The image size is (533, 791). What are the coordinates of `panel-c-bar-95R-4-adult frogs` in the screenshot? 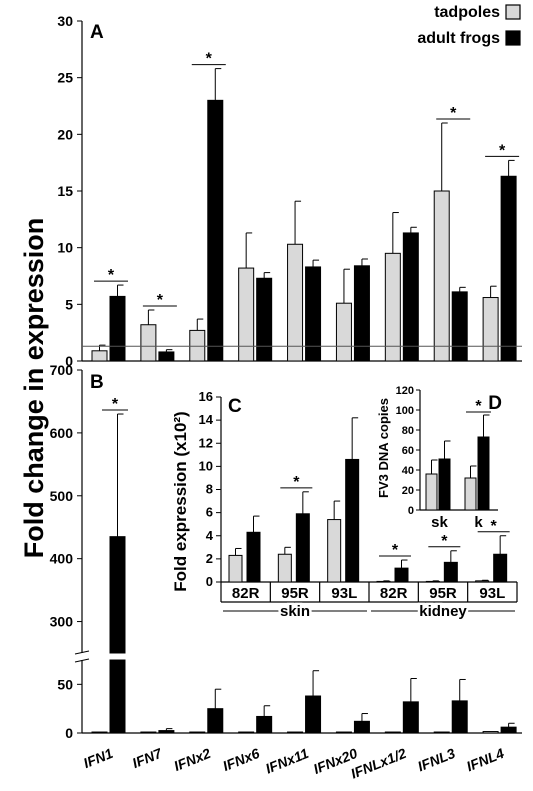 It's located at (450, 572).